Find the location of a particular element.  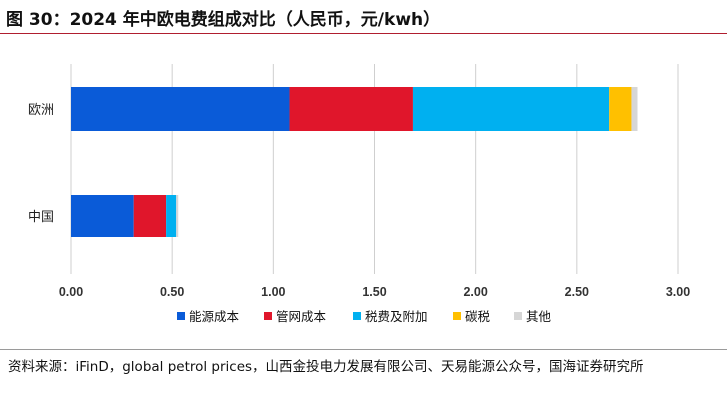

source-divider is located at coordinates (363, 349).